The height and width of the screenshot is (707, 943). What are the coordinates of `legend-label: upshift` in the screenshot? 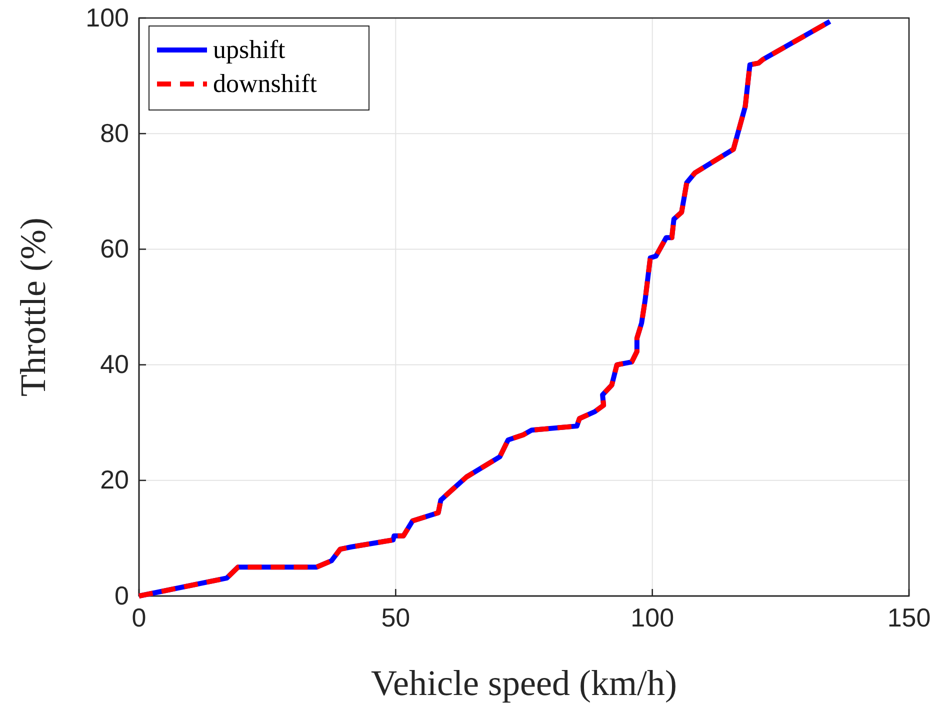 It's located at (249, 49).